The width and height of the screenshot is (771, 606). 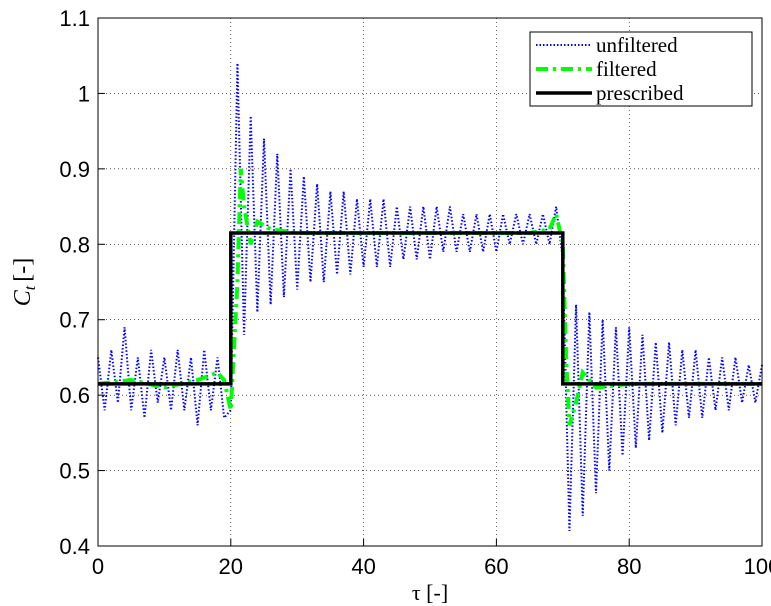 I want to click on x-axis-label: τ [-], so click(x=430, y=592).